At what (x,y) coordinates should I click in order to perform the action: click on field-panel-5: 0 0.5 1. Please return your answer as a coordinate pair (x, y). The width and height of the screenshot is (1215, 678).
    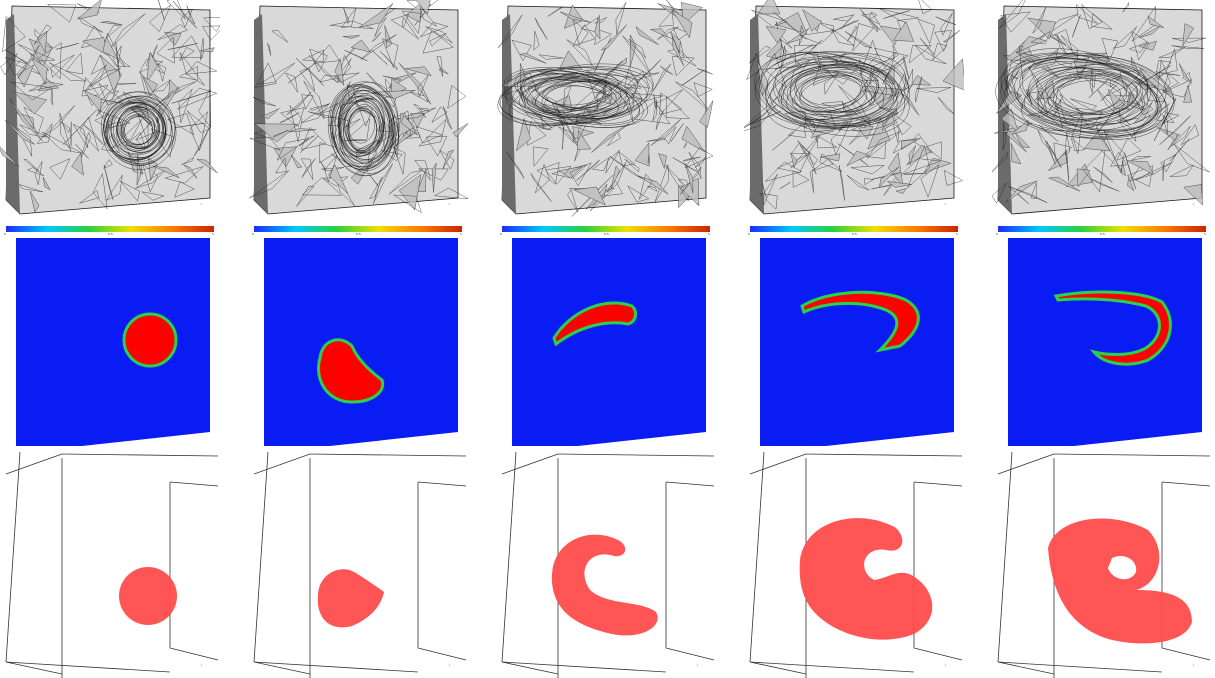
    Looking at the image, I should click on (1101, 336).